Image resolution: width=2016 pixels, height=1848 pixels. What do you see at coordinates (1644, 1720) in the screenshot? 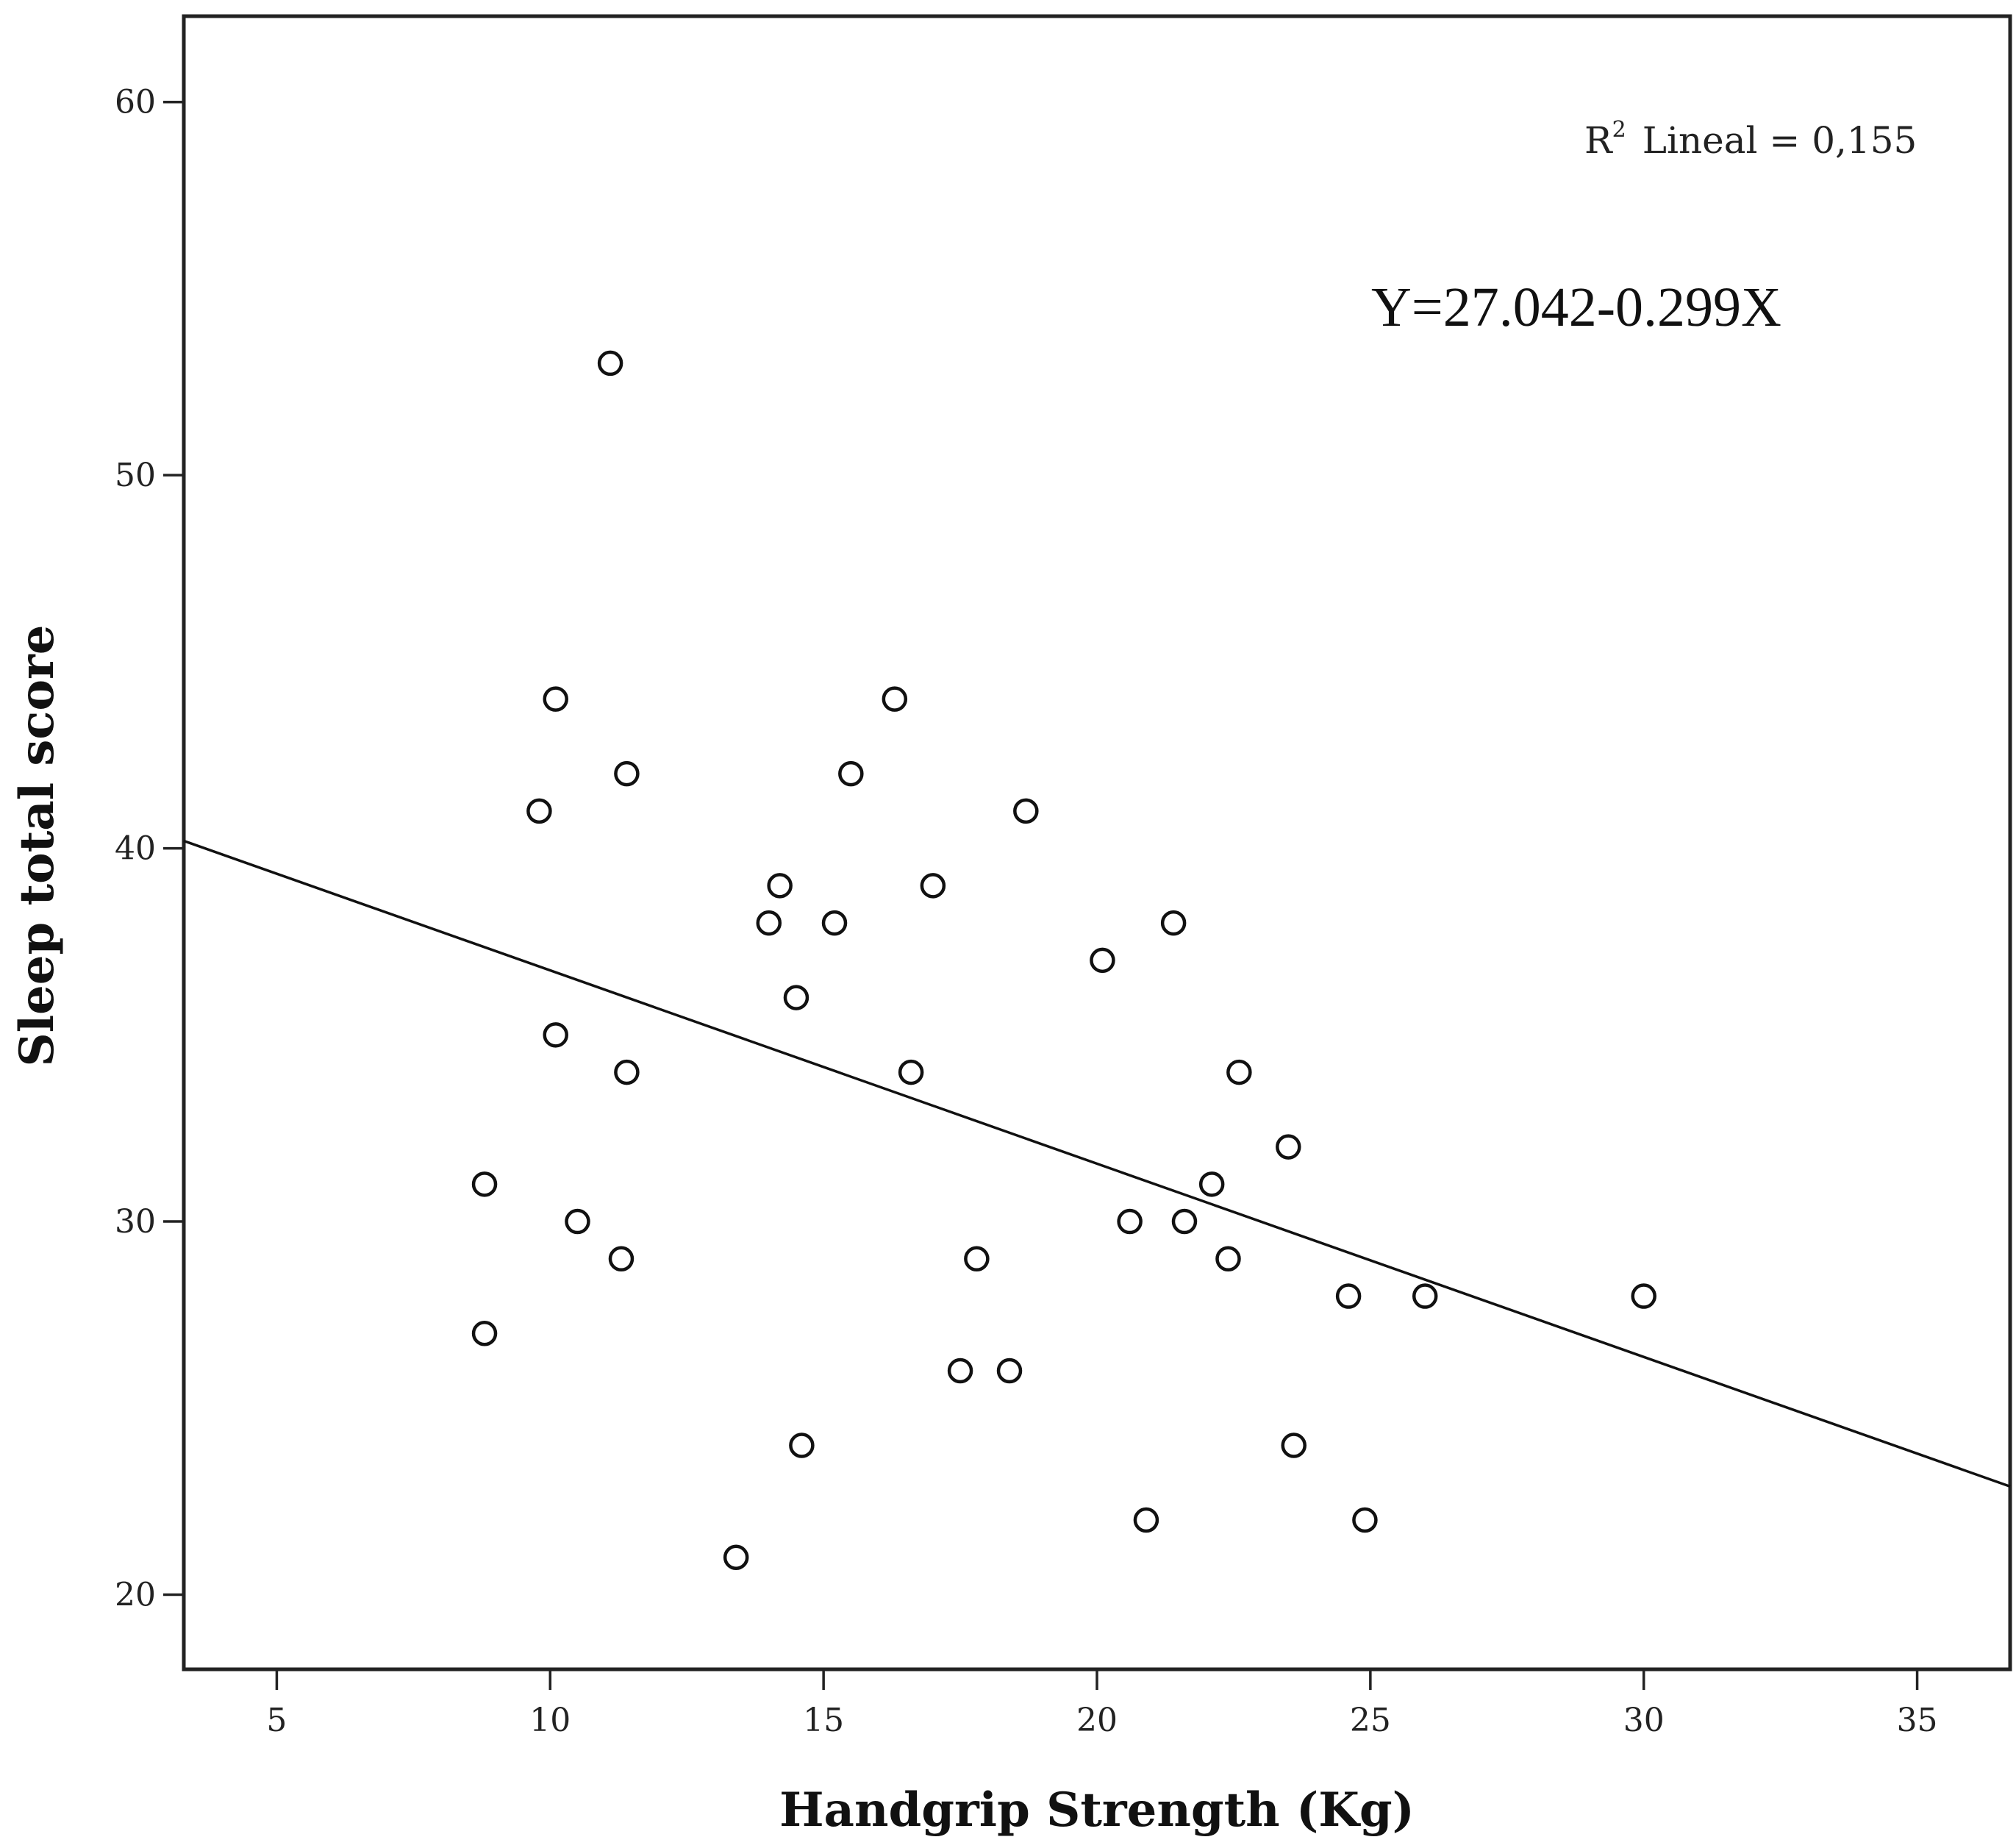
I see `x-tick-label: 30` at bounding box center [1644, 1720].